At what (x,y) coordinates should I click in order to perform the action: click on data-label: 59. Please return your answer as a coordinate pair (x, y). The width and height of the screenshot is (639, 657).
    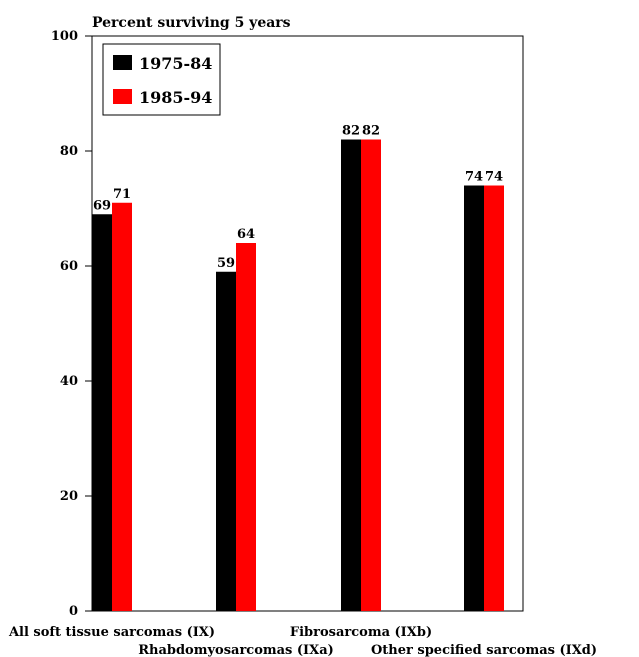
    Looking at the image, I should click on (226, 263).